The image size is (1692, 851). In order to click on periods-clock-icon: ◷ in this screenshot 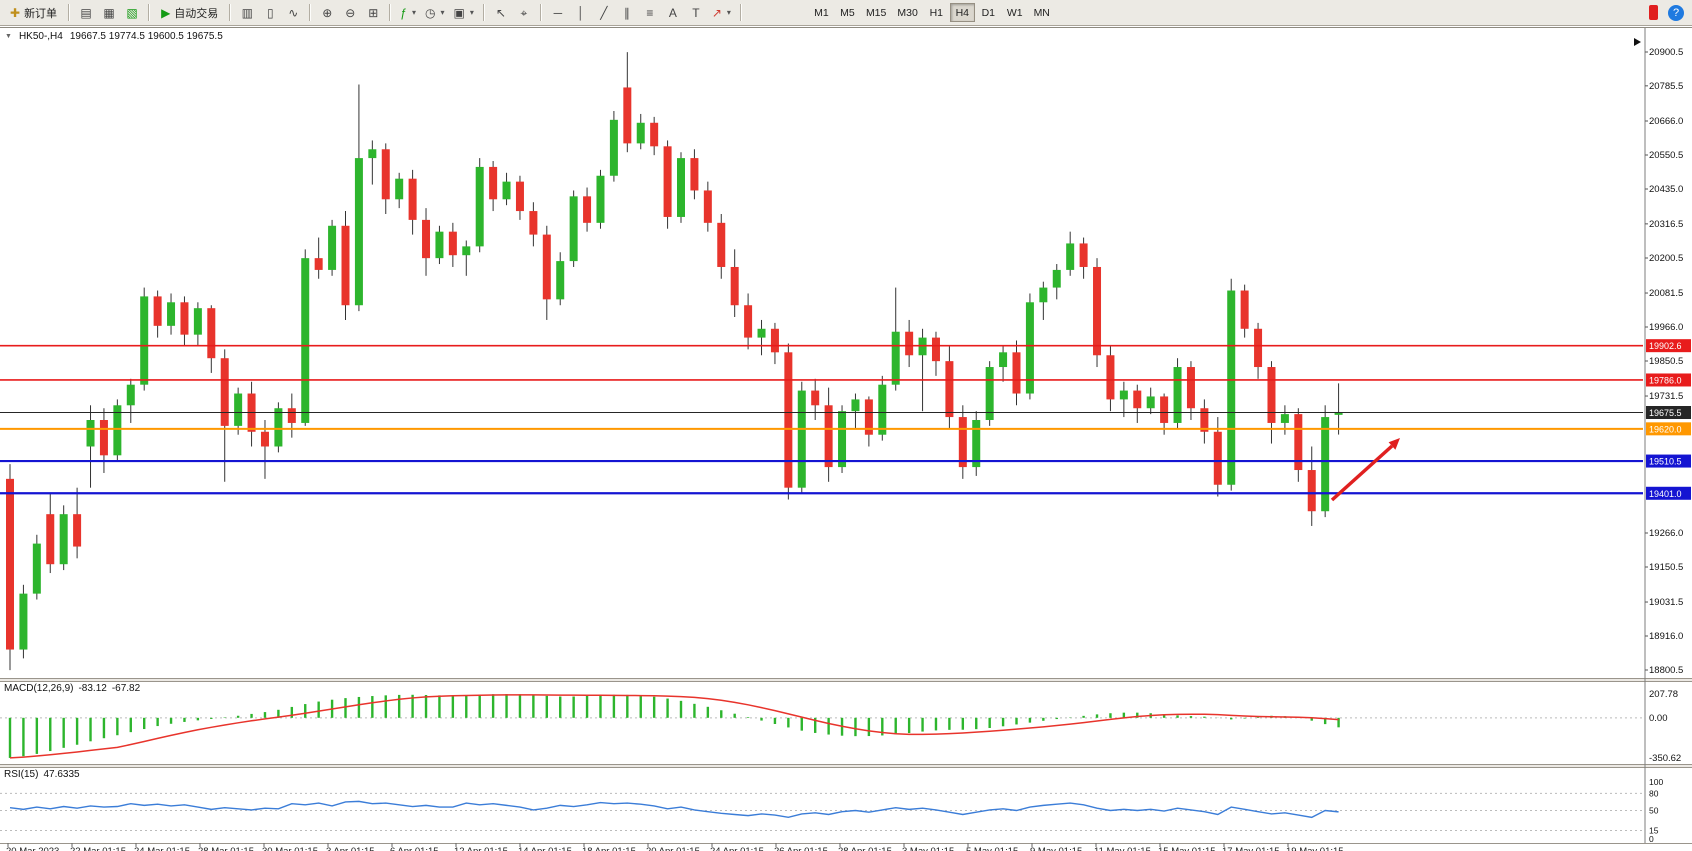, I will do `click(430, 12)`.